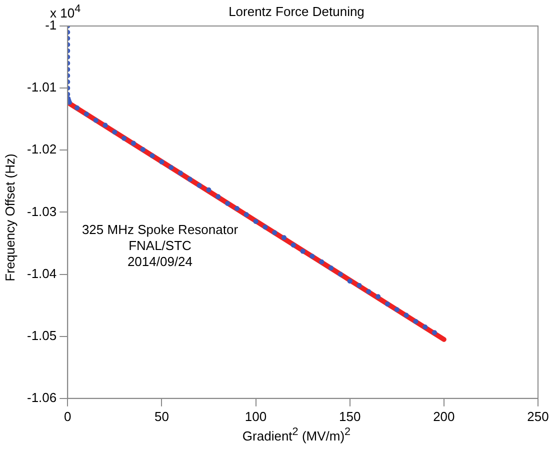 Image resolution: width=552 pixels, height=450 pixels. Describe the element at coordinates (538, 416) in the screenshot. I see `x-tick-label: 250` at that location.